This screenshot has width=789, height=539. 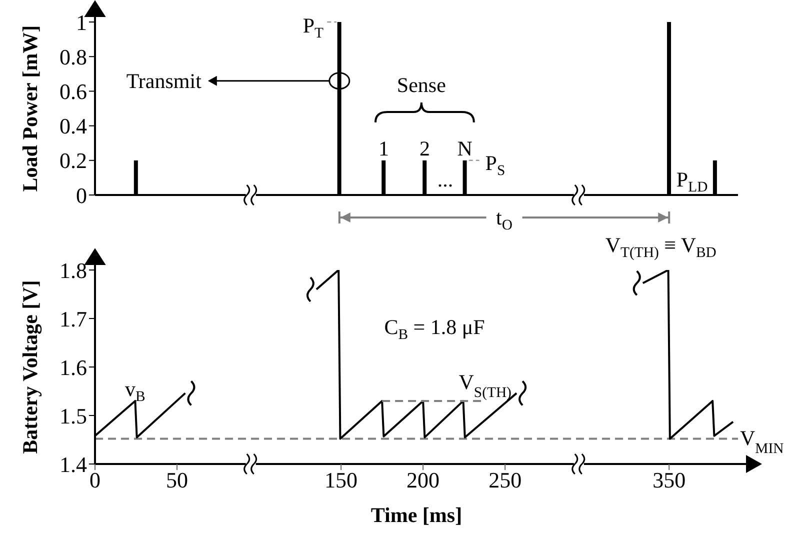 What do you see at coordinates (661, 246) in the screenshot?
I see `text: V$_{T(TH)}$ ≡ V$_{BD}$` at bounding box center [661, 246].